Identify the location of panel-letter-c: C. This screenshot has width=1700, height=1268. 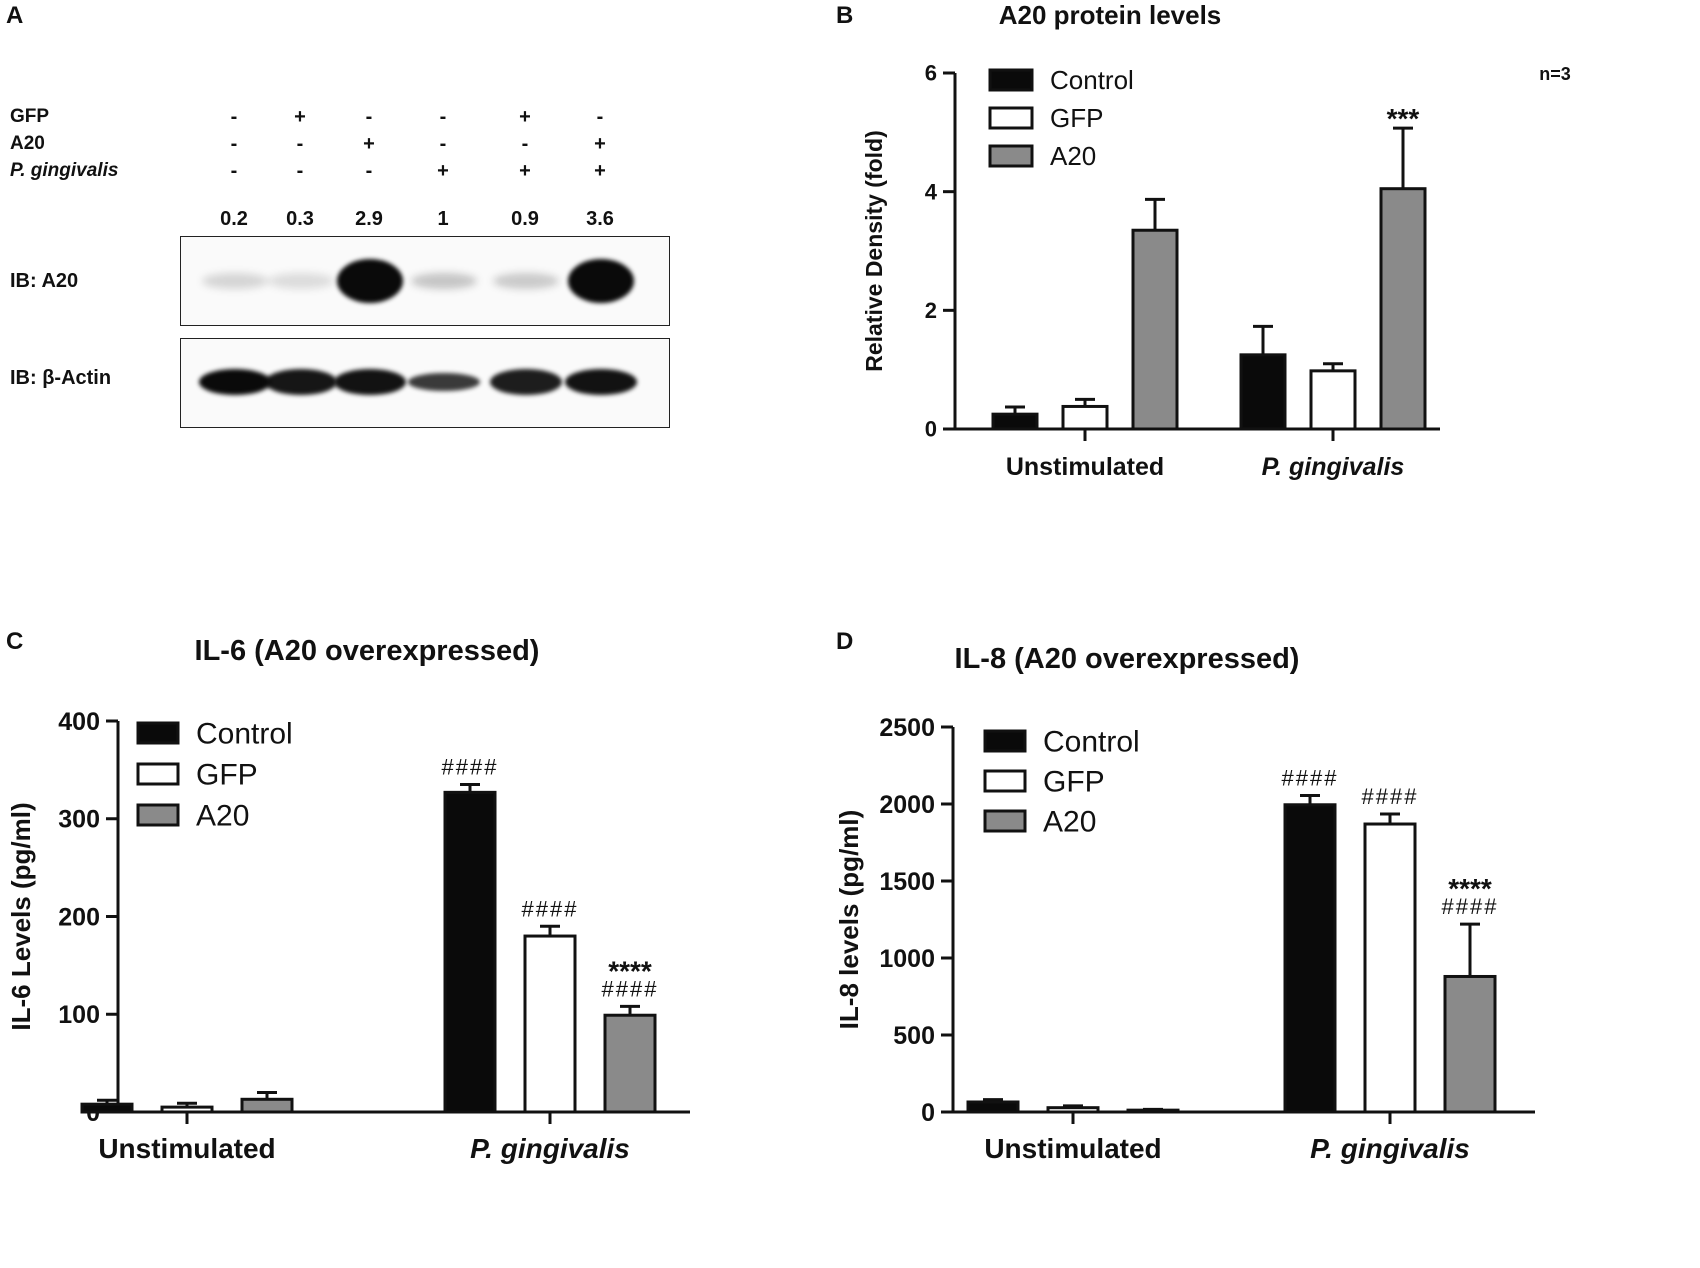
(15, 641).